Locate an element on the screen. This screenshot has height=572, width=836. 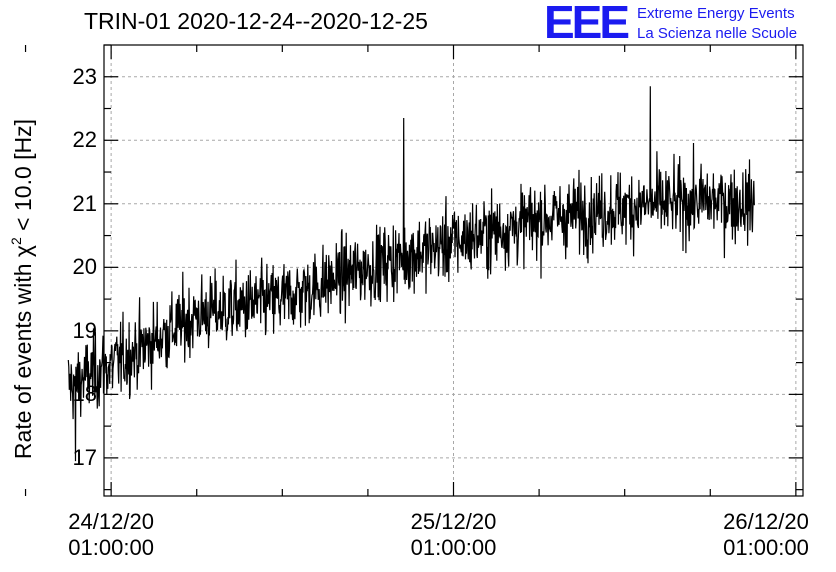
x-tick-label: 24/12/20 01:00:00 is located at coordinates (111, 535).